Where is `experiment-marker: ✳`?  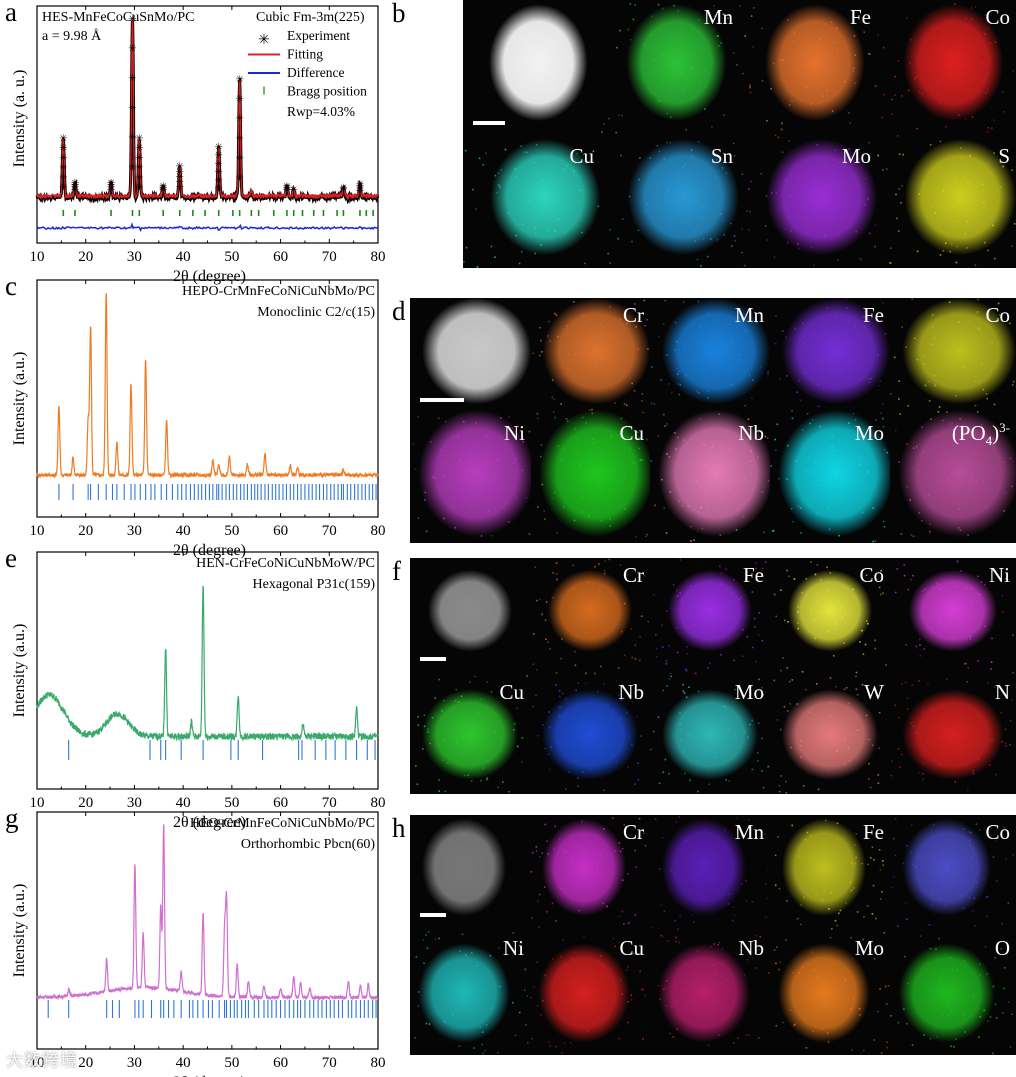
experiment-marker: ✳ is located at coordinates (180, 182).